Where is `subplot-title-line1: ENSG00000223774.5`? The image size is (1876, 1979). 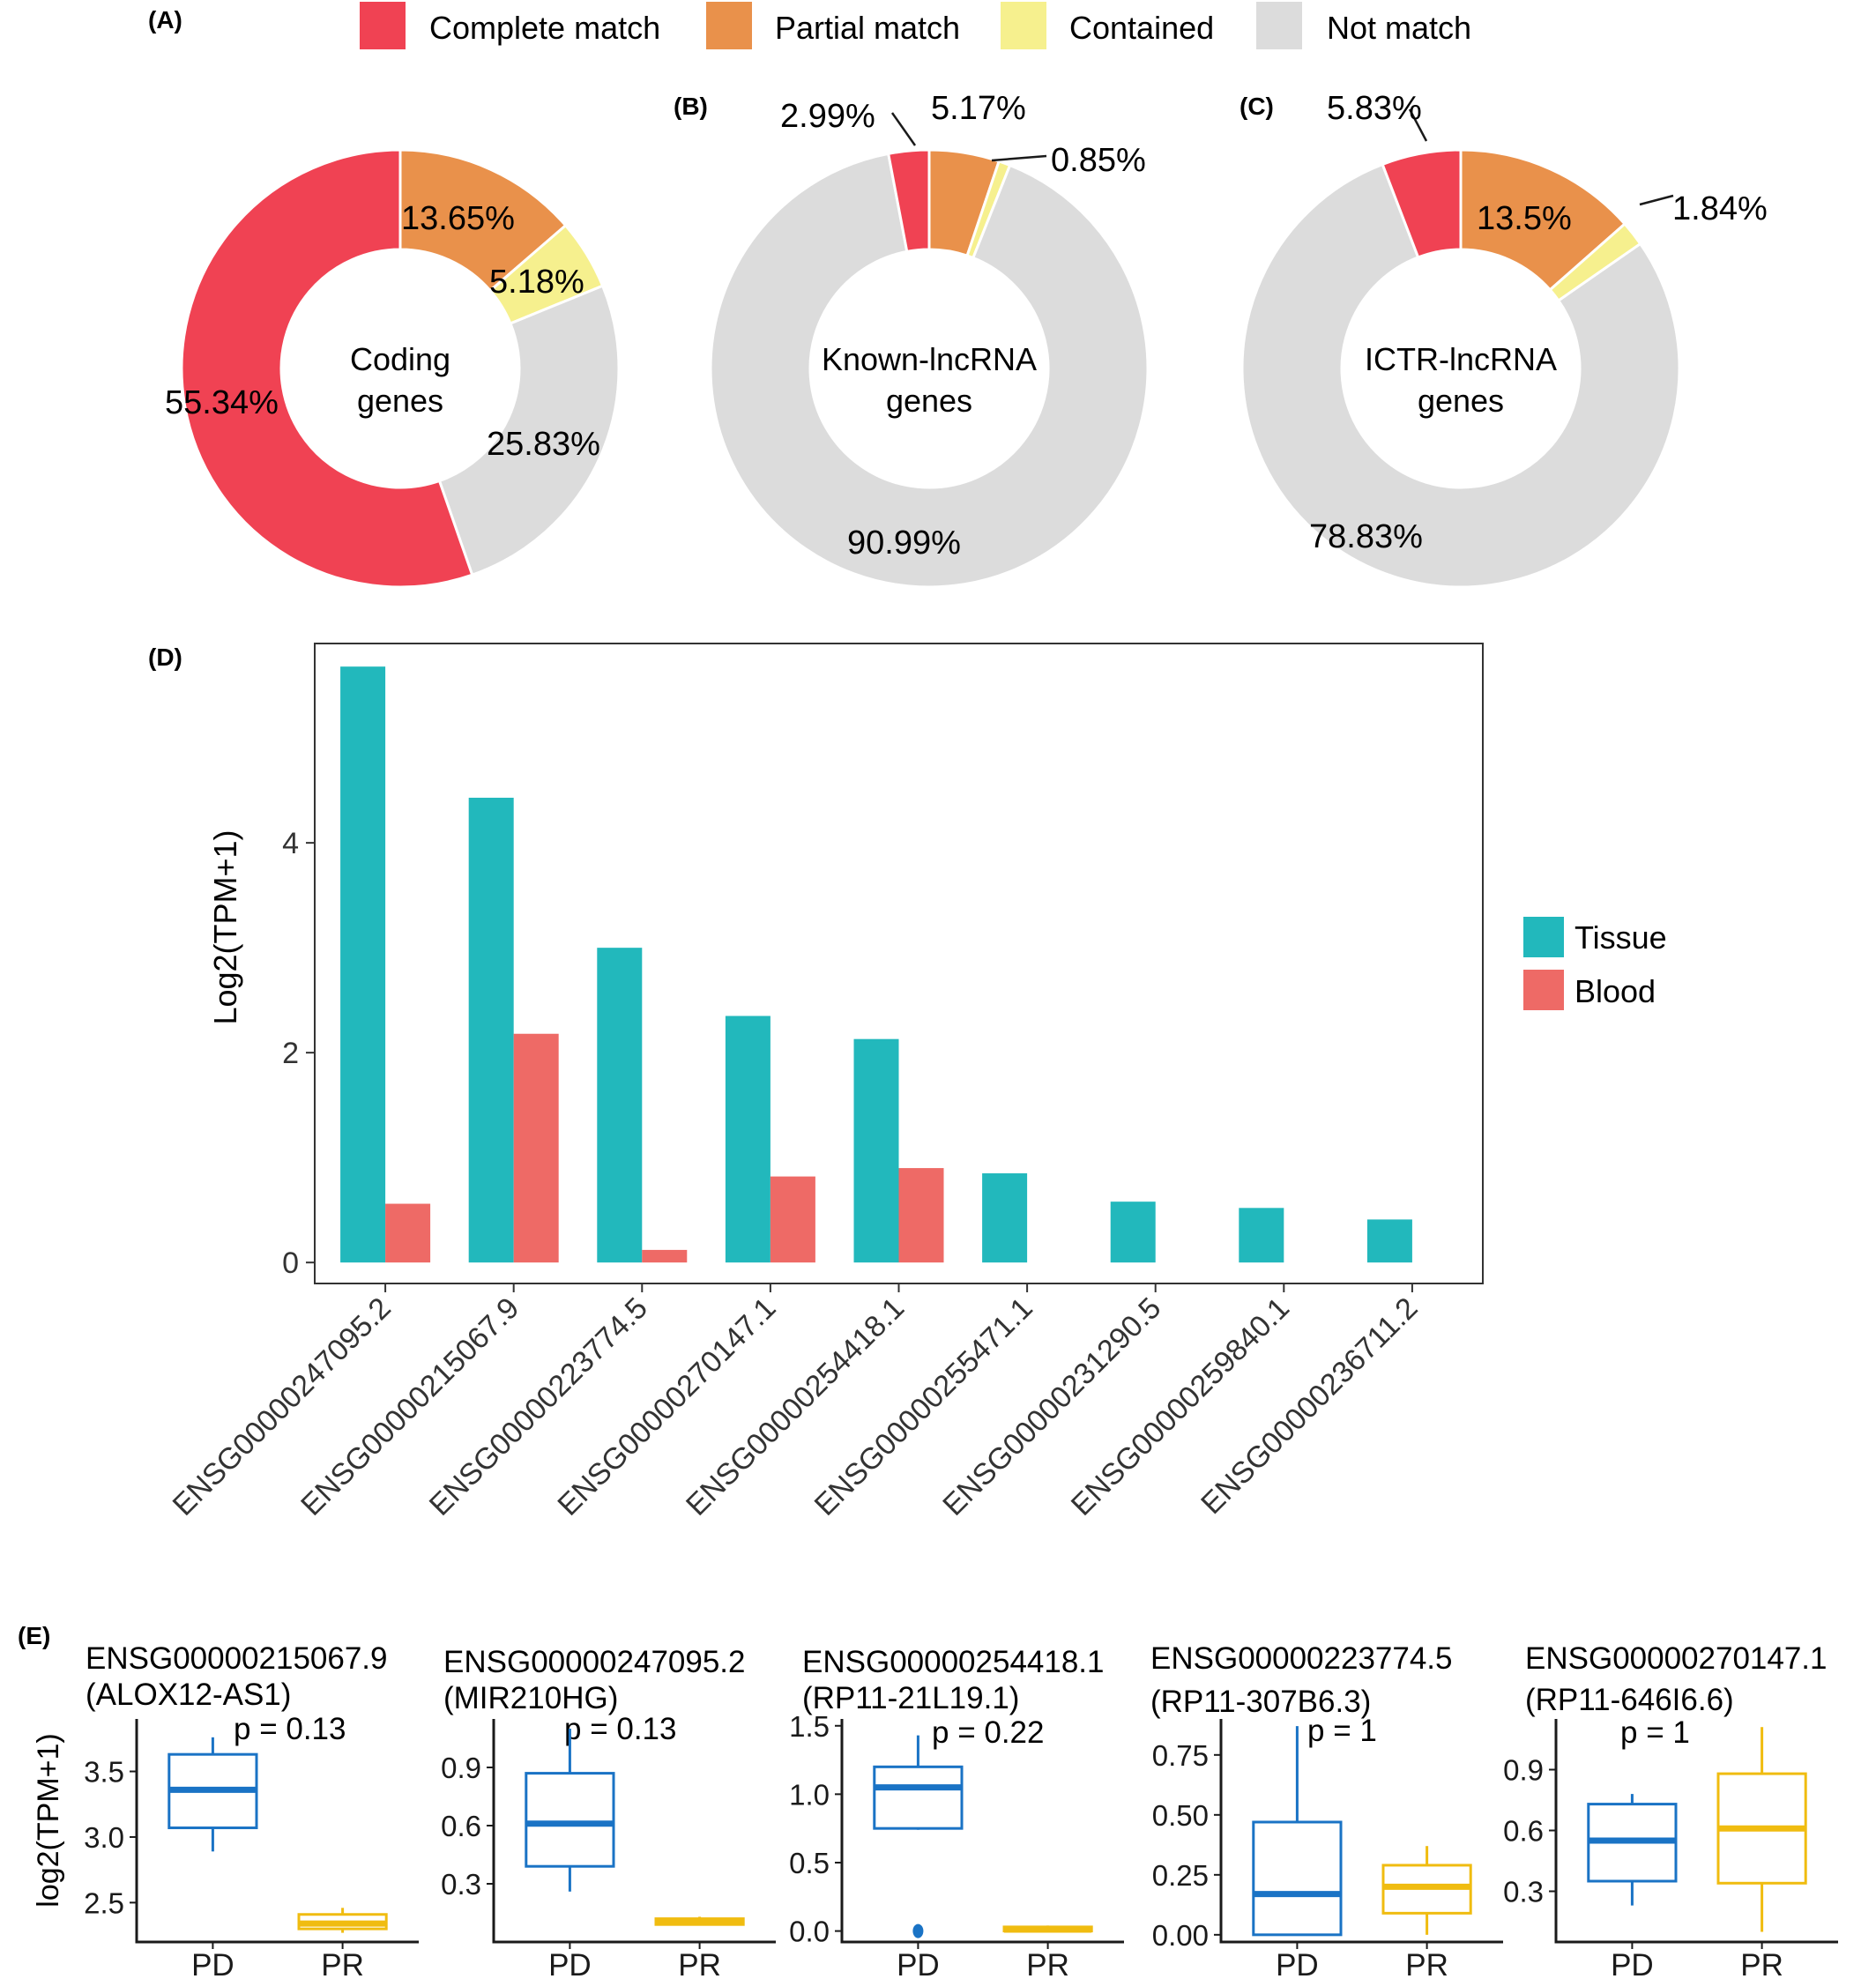 subplot-title-line1: ENSG00000223774.5 is located at coordinates (1301, 1658).